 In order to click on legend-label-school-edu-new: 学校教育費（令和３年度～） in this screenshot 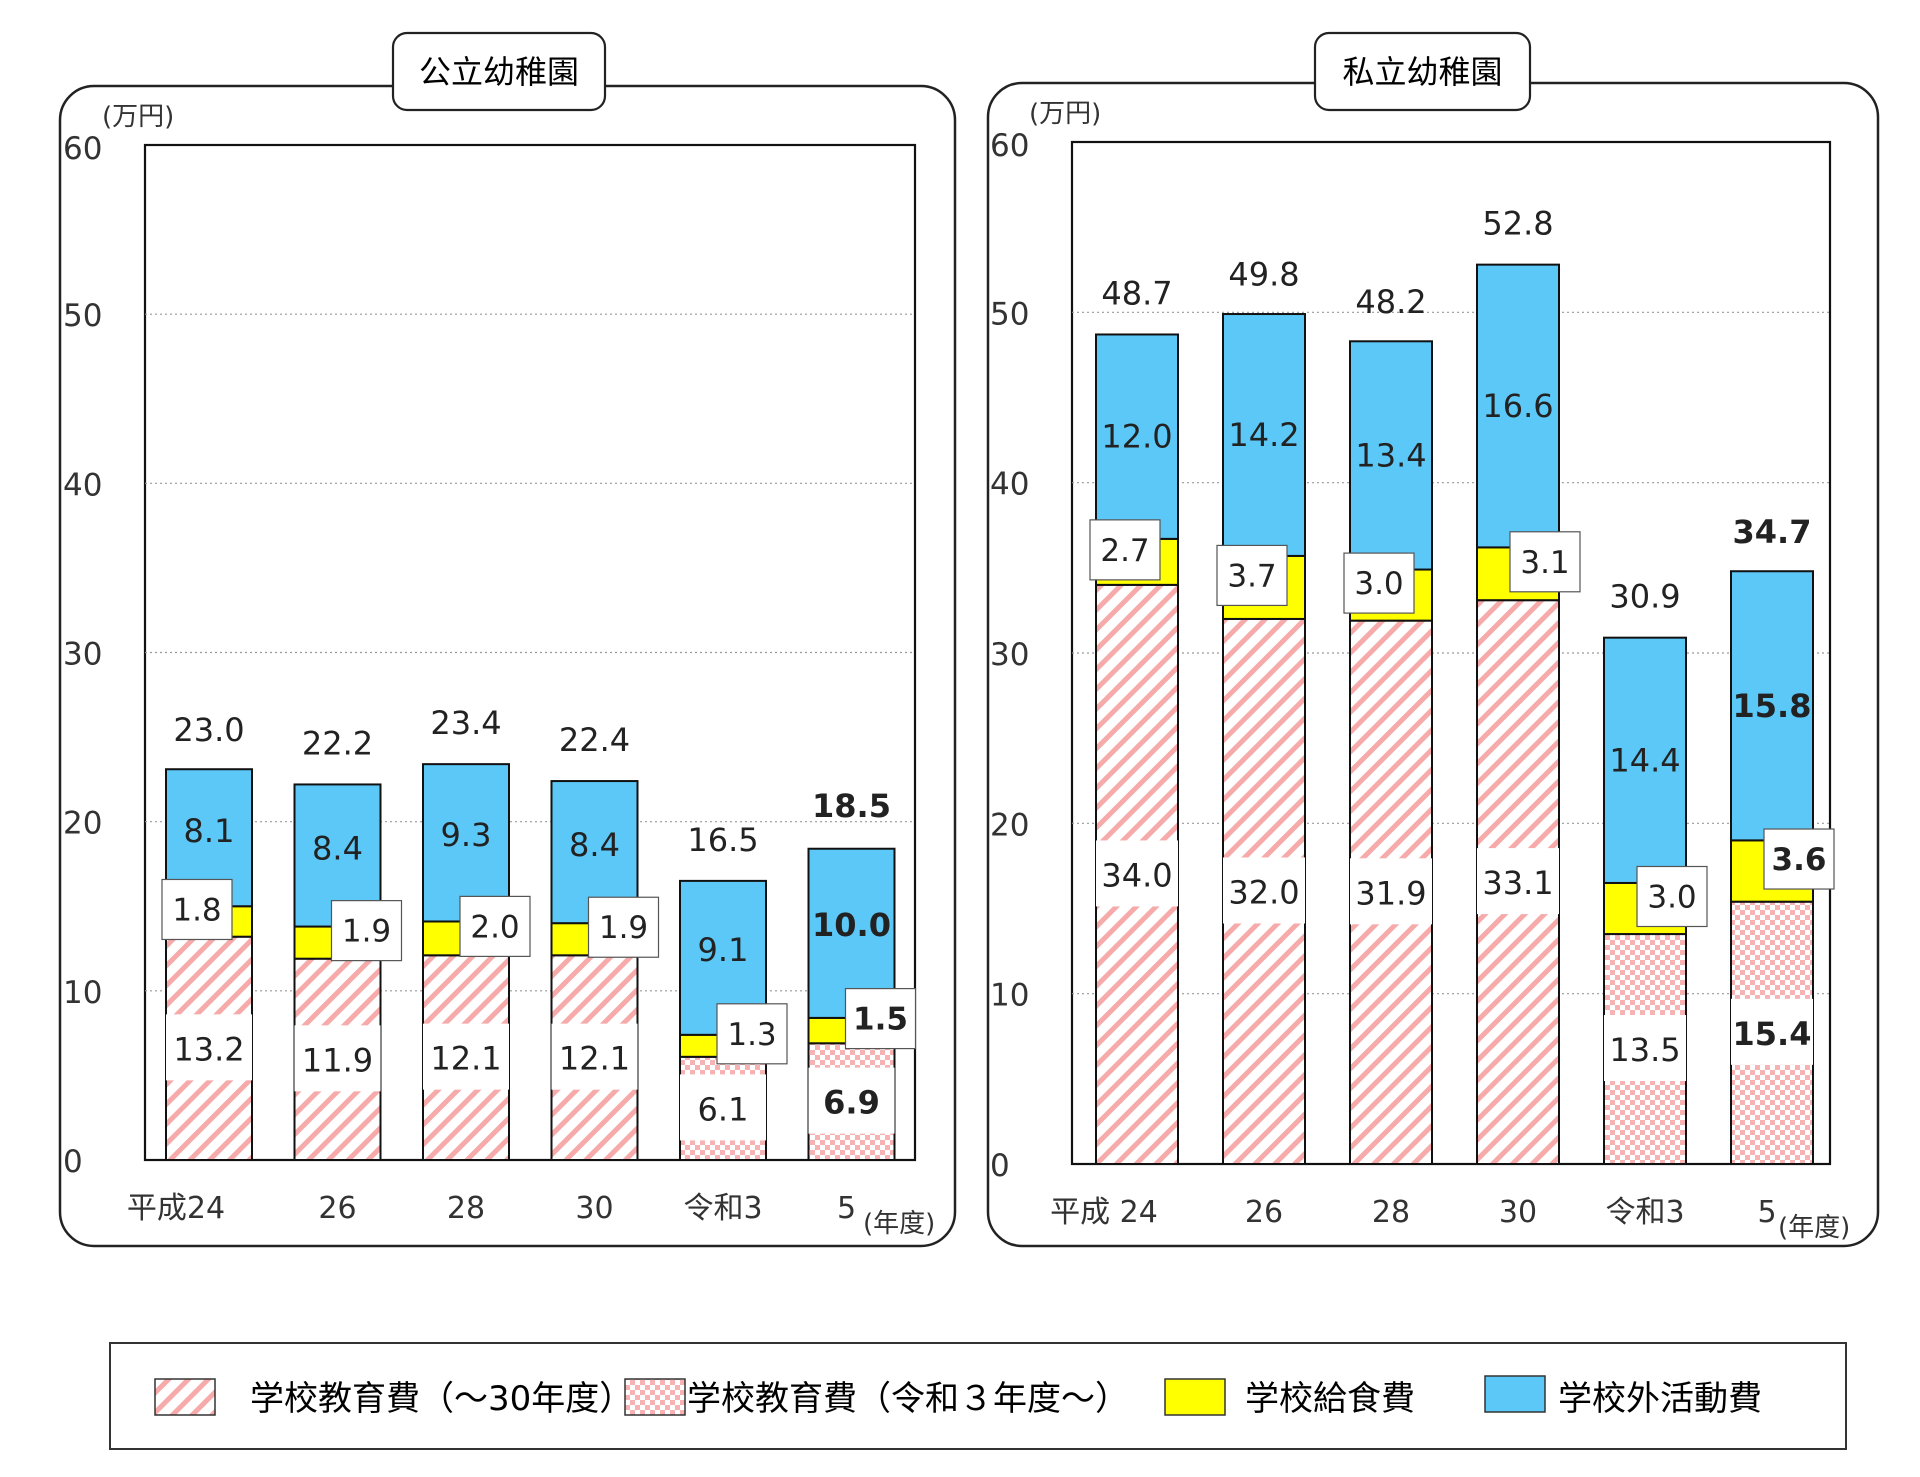, I will do `click(908, 1399)`.